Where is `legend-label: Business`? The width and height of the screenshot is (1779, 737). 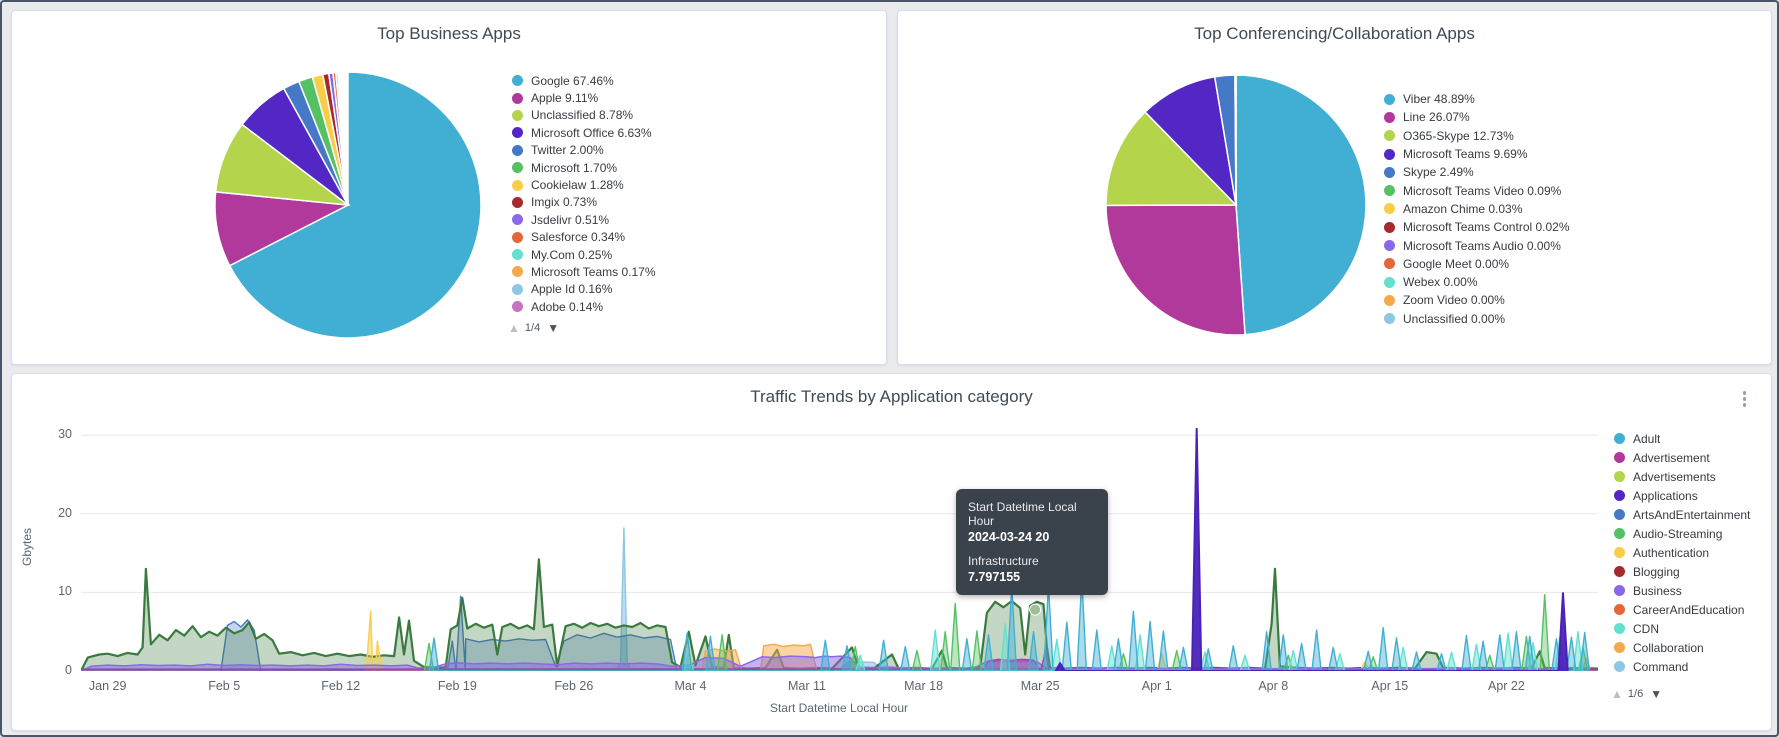
legend-label: Business is located at coordinates (1657, 590).